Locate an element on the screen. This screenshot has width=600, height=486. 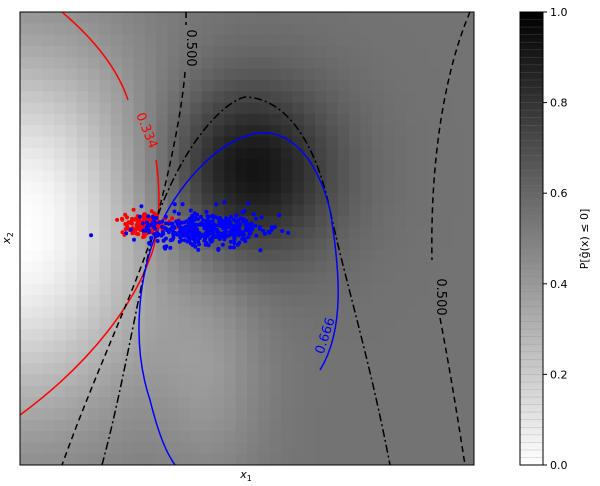
scatter-points is located at coordinates (190, 226).